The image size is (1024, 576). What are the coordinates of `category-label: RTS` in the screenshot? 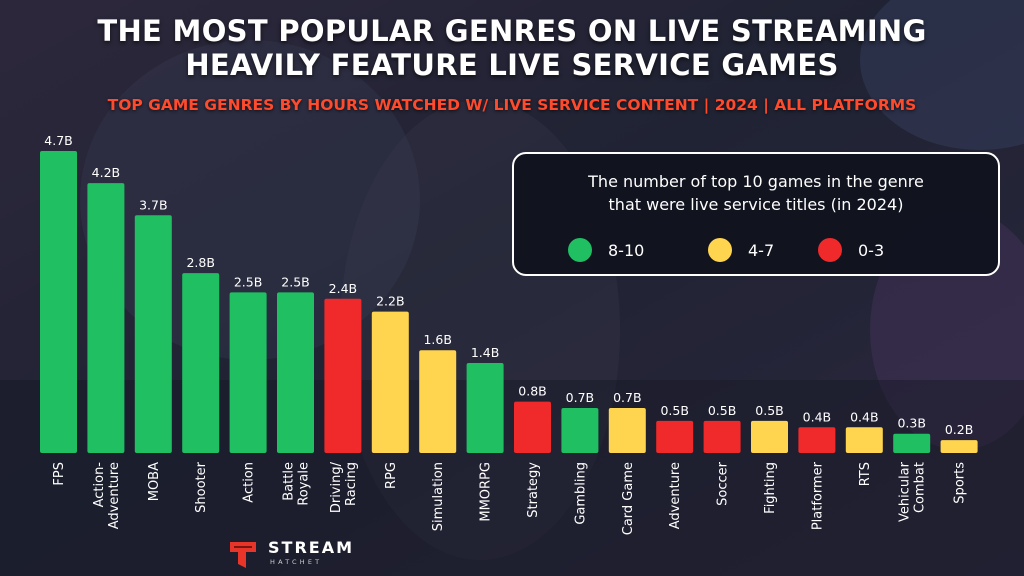 It's located at (865, 474).